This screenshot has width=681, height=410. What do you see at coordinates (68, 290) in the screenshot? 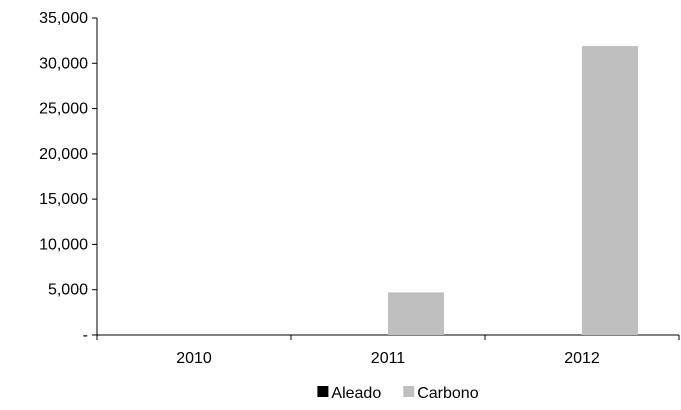
I see `y-tick-label: 5,000` at bounding box center [68, 290].